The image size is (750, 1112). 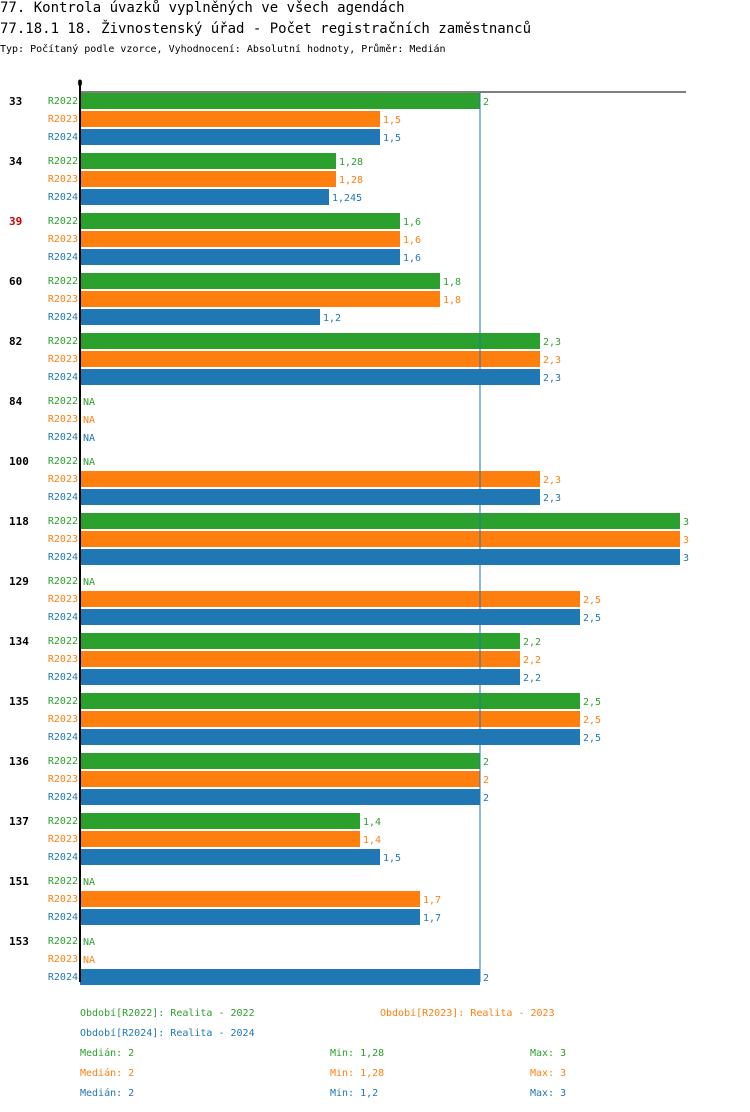 I want to click on series-label-60-R2023: R2023, so click(x=63, y=299).